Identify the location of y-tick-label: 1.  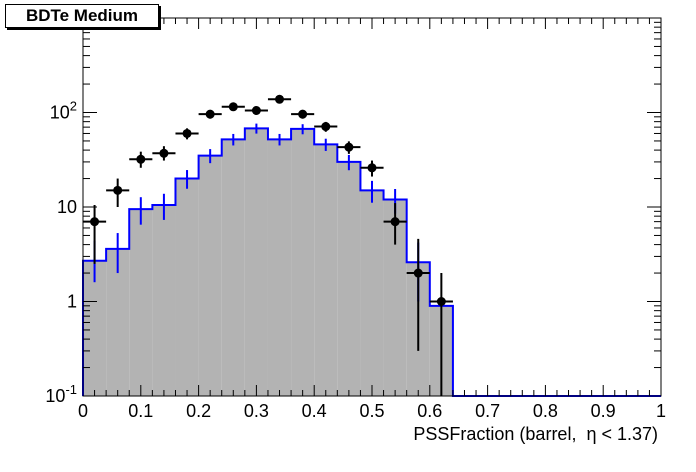
(72, 302).